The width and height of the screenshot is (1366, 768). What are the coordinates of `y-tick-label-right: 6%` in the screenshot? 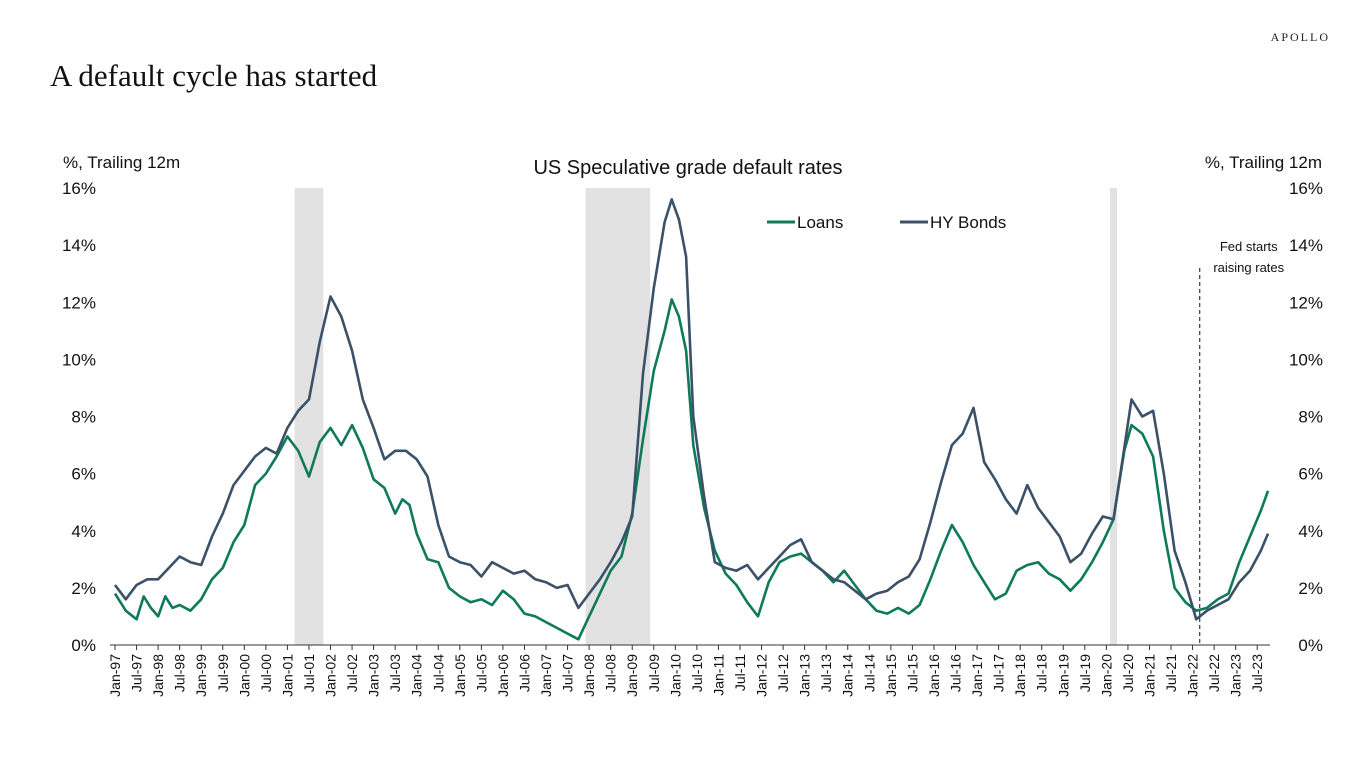 It's located at (1310, 474).